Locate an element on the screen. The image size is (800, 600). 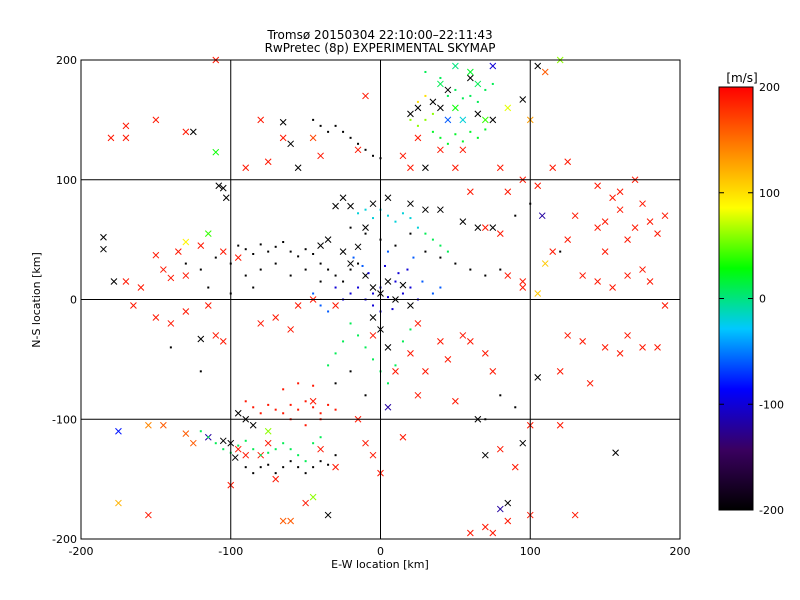
chart-subtitle: RwPretec (8p) EXPERIMENTAL SKYMAP is located at coordinates (380, 48).